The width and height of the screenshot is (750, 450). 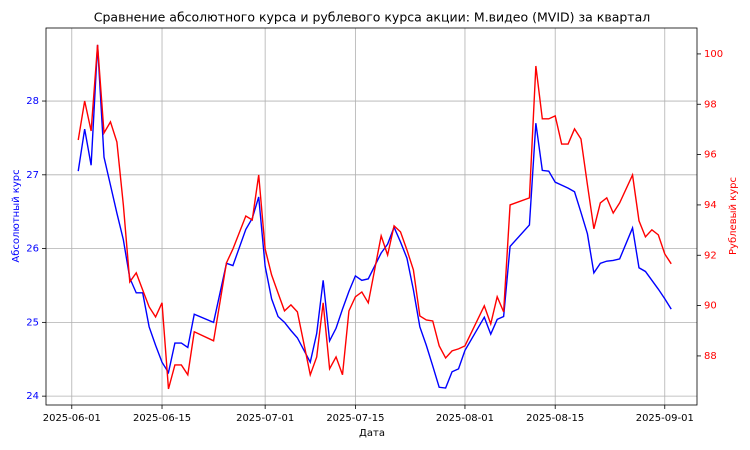 What do you see at coordinates (710, 104) in the screenshot?
I see `y2-tick-label: 98` at bounding box center [710, 104].